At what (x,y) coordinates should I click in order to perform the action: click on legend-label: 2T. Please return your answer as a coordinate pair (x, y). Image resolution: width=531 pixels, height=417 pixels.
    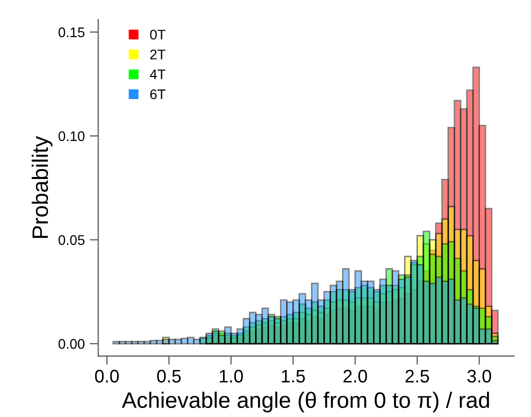
    Looking at the image, I should click on (158, 55).